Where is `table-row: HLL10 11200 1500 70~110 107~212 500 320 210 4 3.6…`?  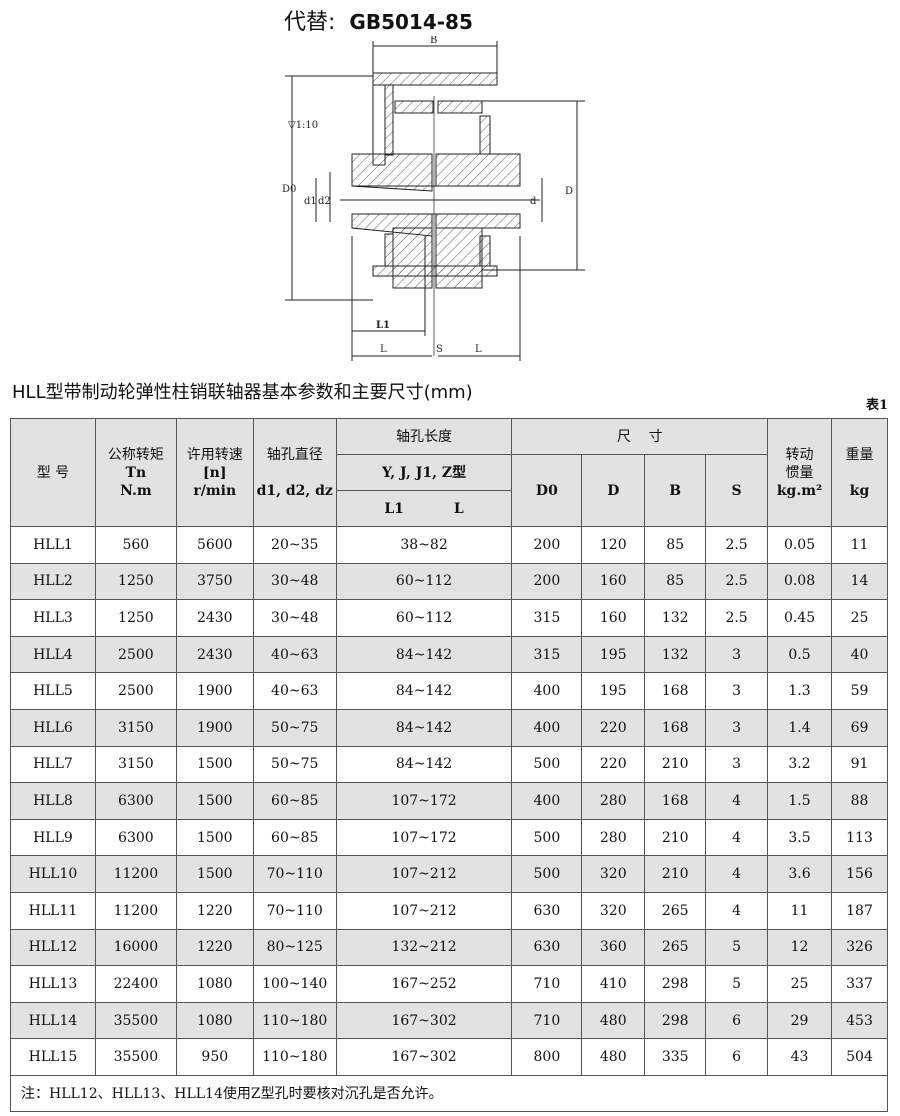 table-row: HLL10 11200 1500 70~110 107~212 500 320 210 4 3.6… is located at coordinates (449, 874).